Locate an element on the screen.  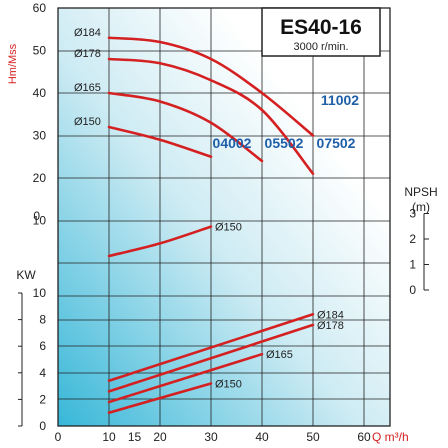
x-tick-label: 0 is located at coordinates (58, 437).